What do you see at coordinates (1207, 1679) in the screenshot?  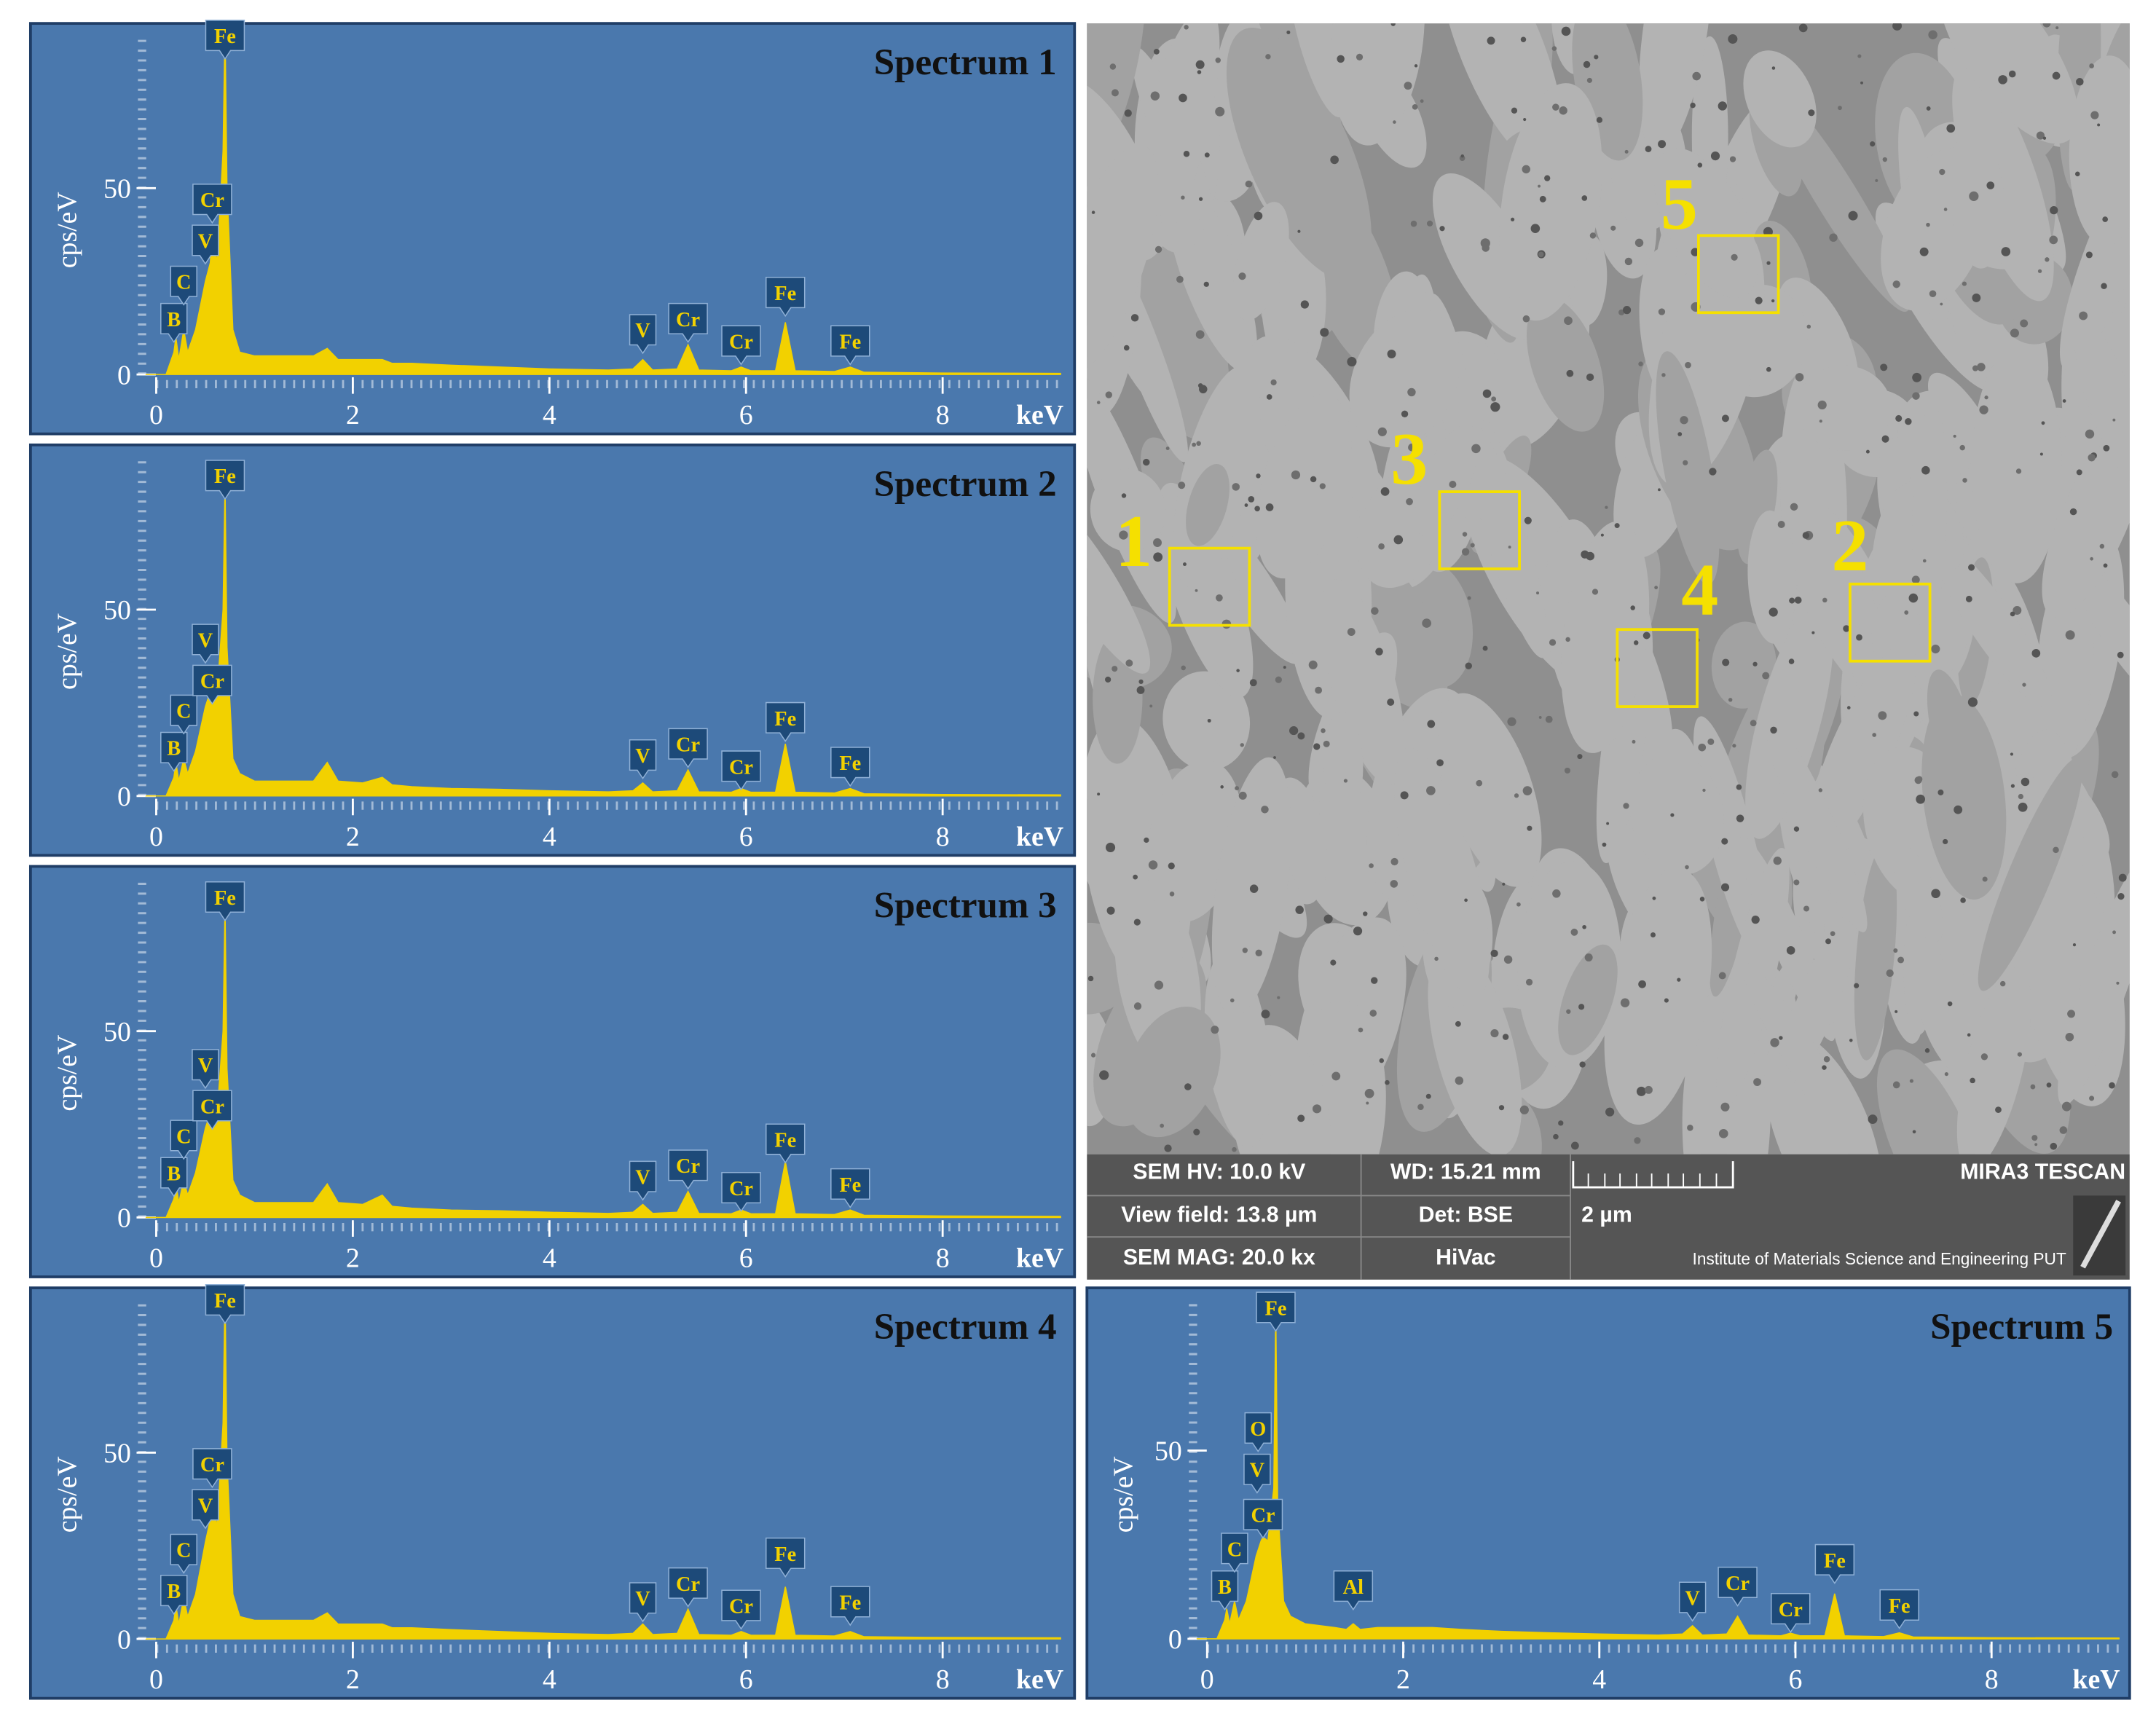 I see `x-tick-label: 0` at bounding box center [1207, 1679].